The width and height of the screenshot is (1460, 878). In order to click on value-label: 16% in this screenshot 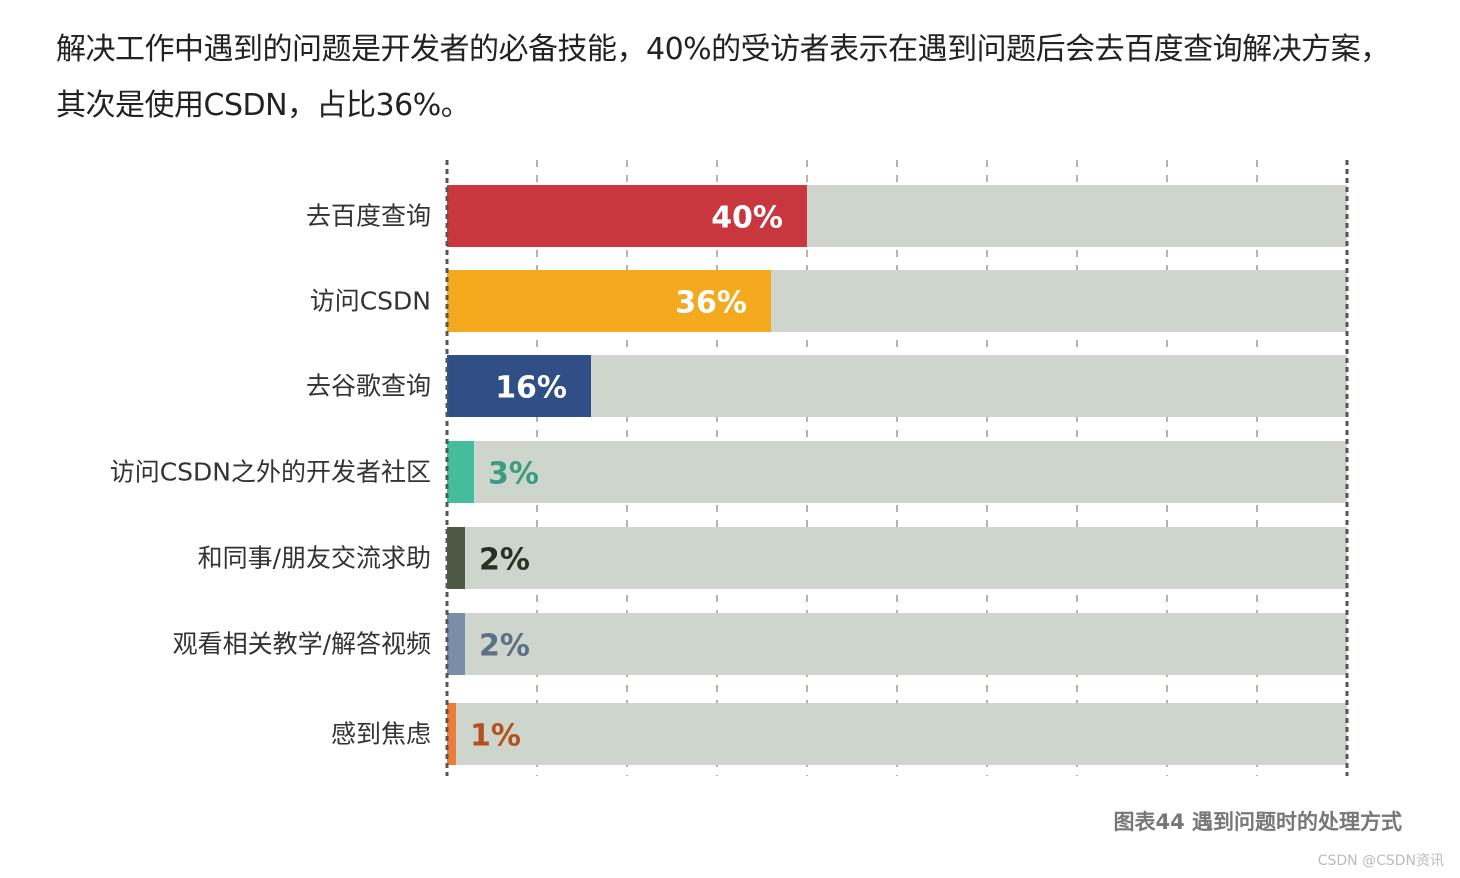, I will do `click(531, 388)`.